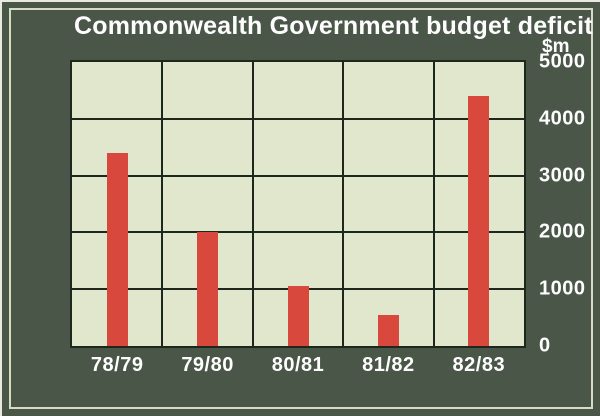  I want to click on y-tick-label-5000: 5000, so click(562, 61).